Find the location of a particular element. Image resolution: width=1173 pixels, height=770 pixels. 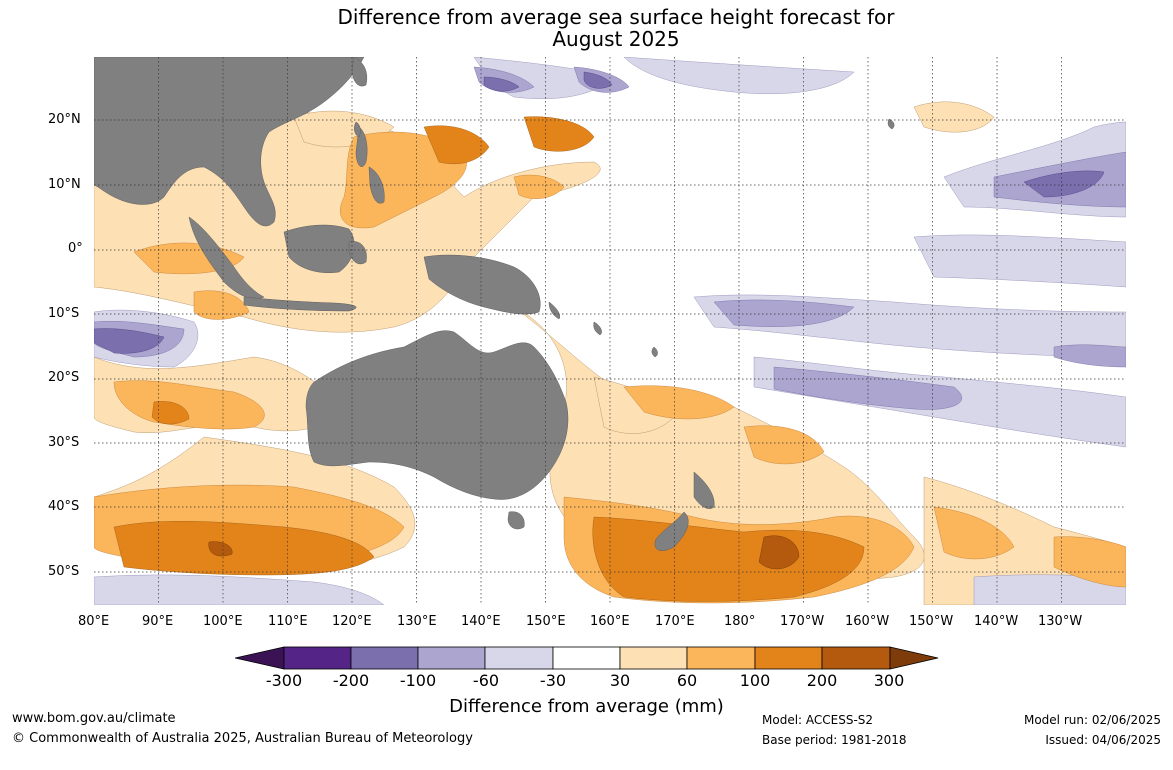

lon-label-130w: 130°W is located at coordinates (1060, 621).